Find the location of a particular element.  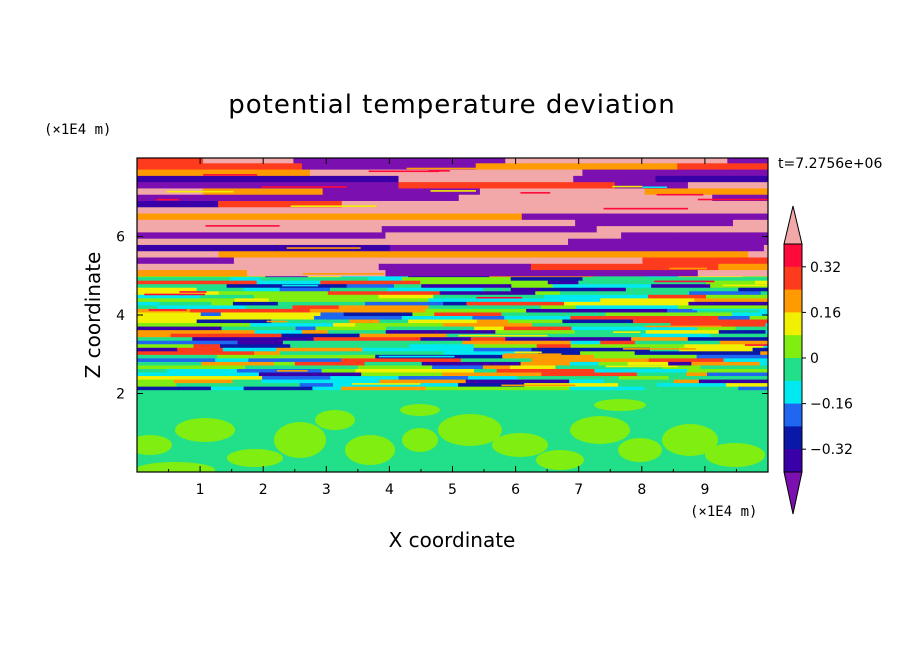

colorbar-label: 0 is located at coordinates (814, 359).